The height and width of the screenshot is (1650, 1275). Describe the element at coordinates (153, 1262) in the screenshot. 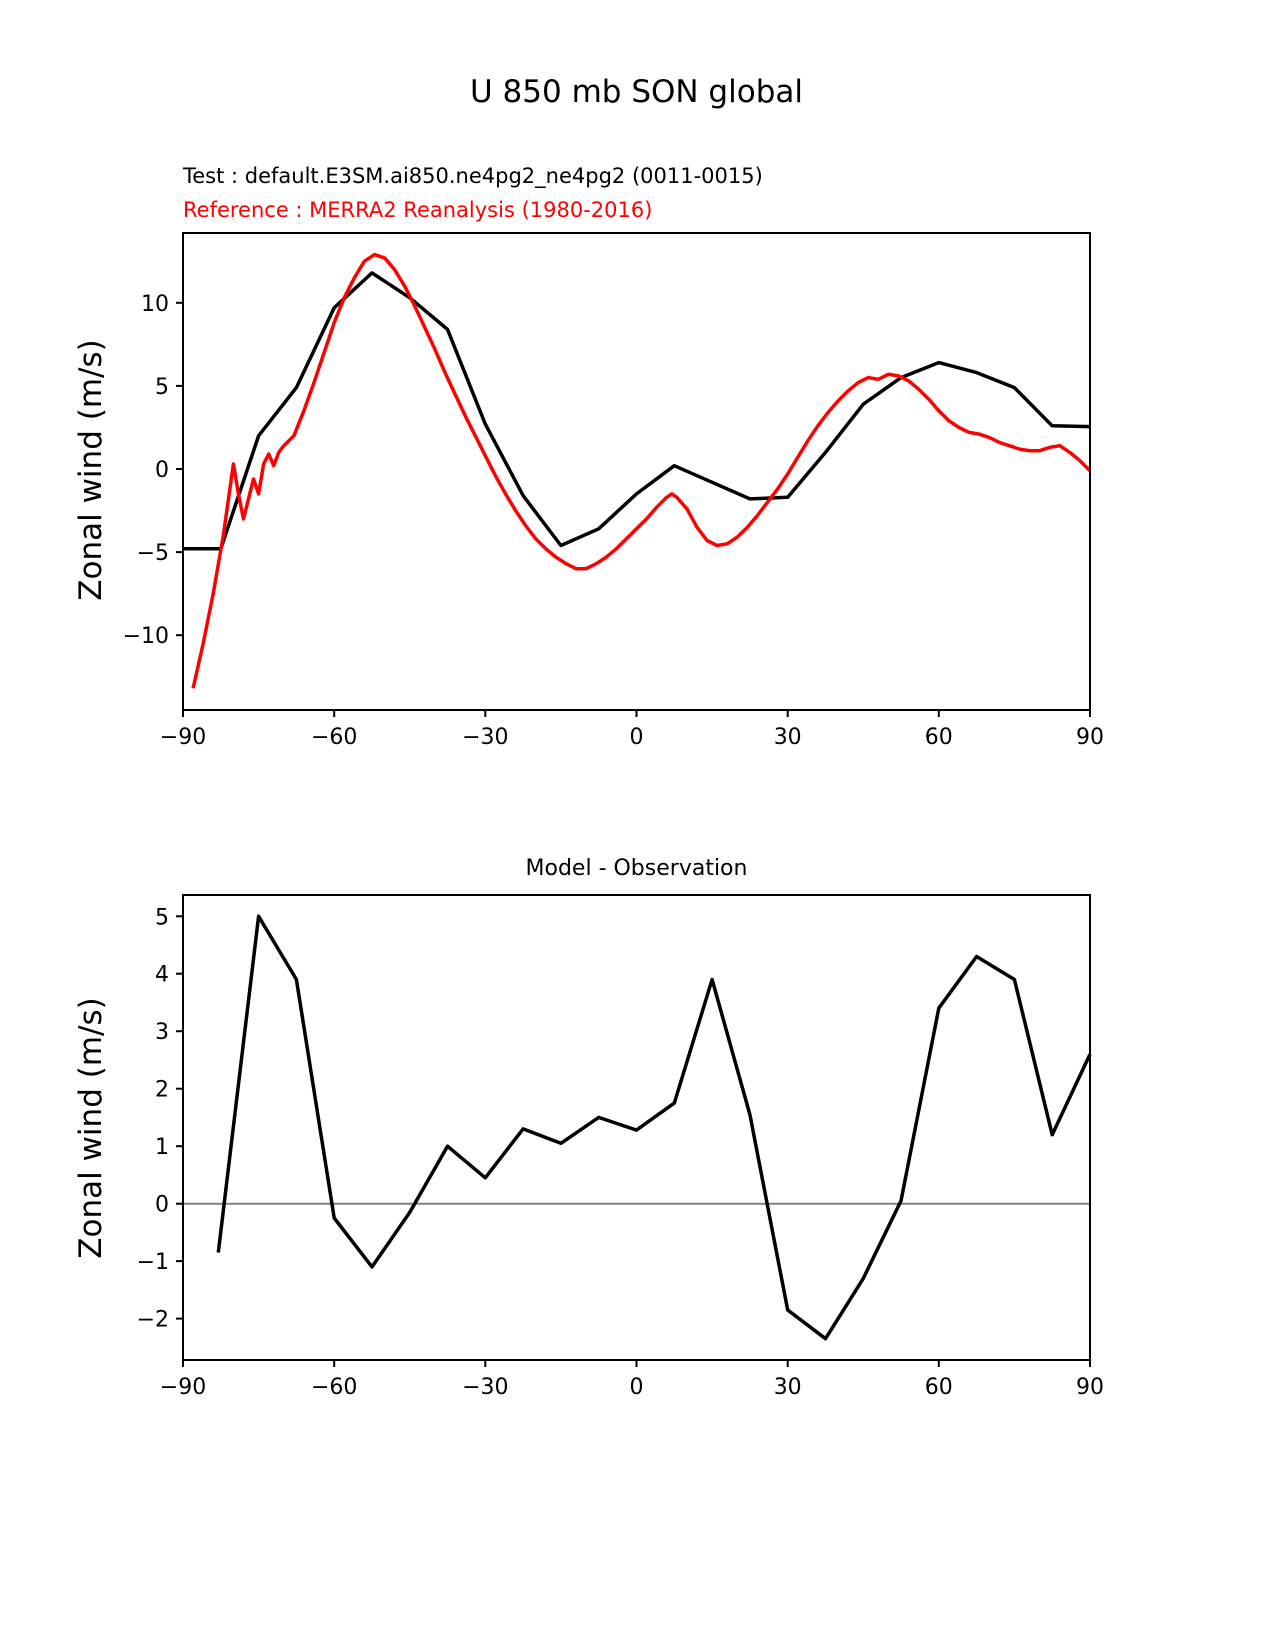

I see `y-tick-label: −1` at that location.